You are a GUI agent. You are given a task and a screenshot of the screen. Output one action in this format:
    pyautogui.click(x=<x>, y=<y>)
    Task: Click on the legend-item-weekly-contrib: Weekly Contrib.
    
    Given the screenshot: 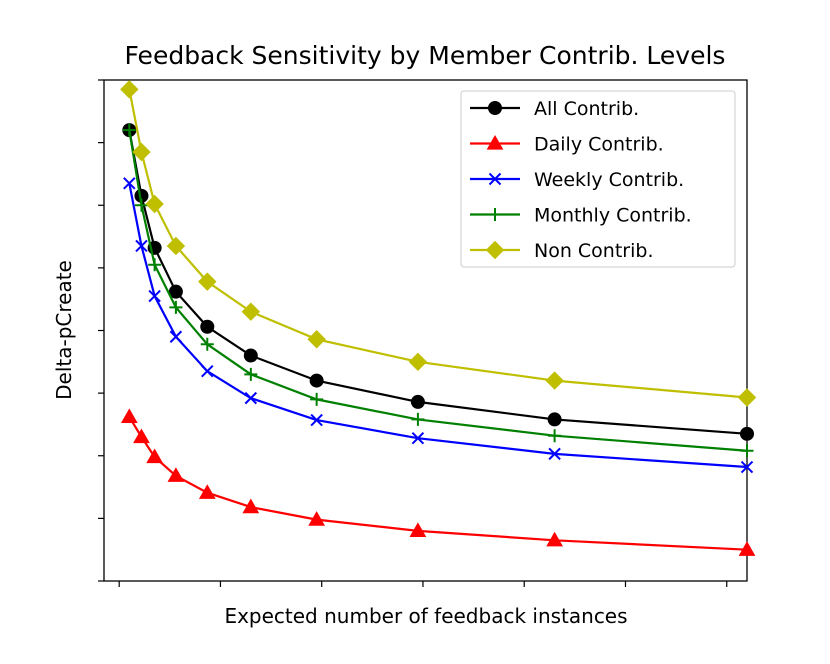 What is the action you would take?
    pyautogui.click(x=577, y=180)
    